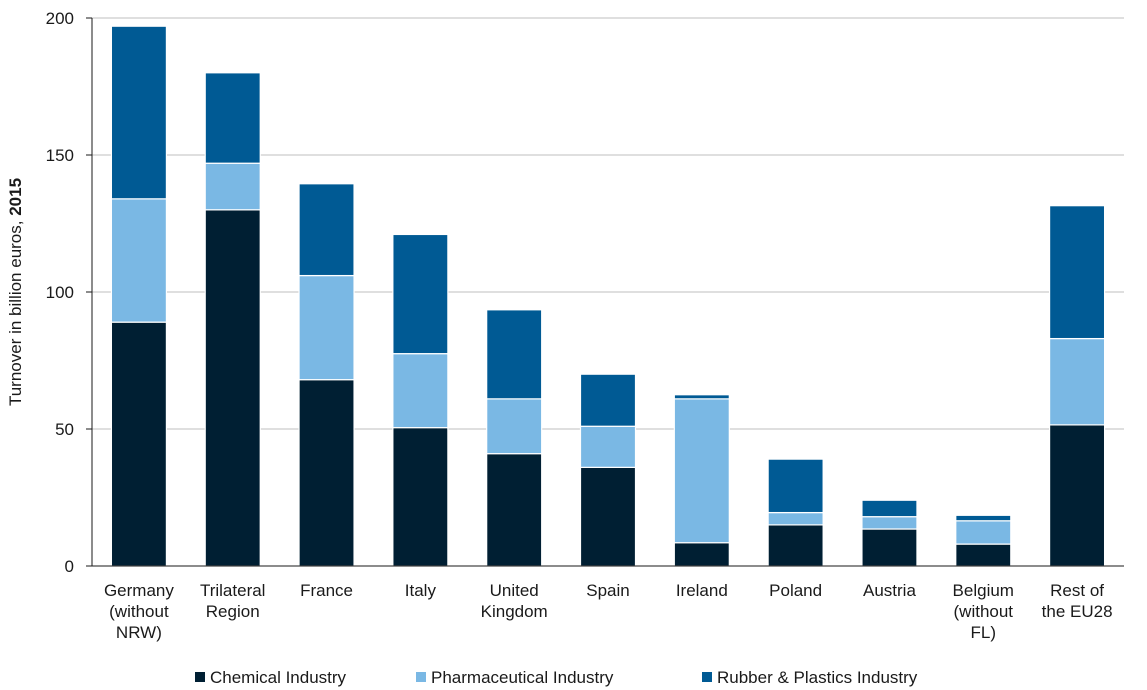 The image size is (1147, 690). I want to click on y-tick-label: 100, so click(60, 292).